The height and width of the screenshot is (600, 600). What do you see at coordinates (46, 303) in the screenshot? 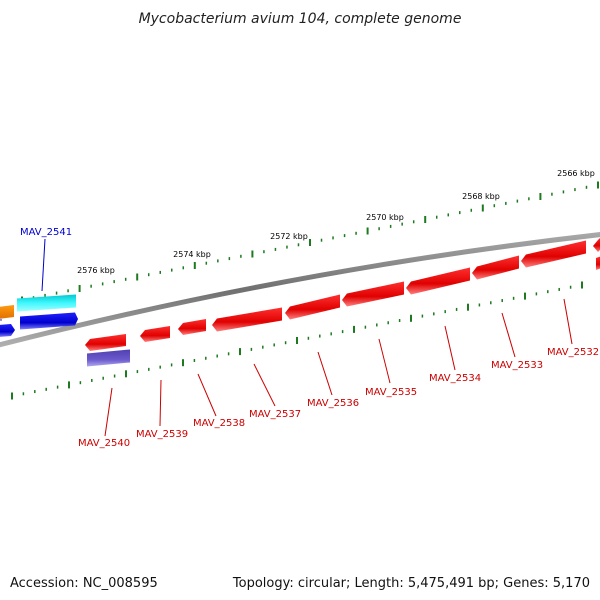
I see `gene-arrow-cyan` at bounding box center [46, 303].